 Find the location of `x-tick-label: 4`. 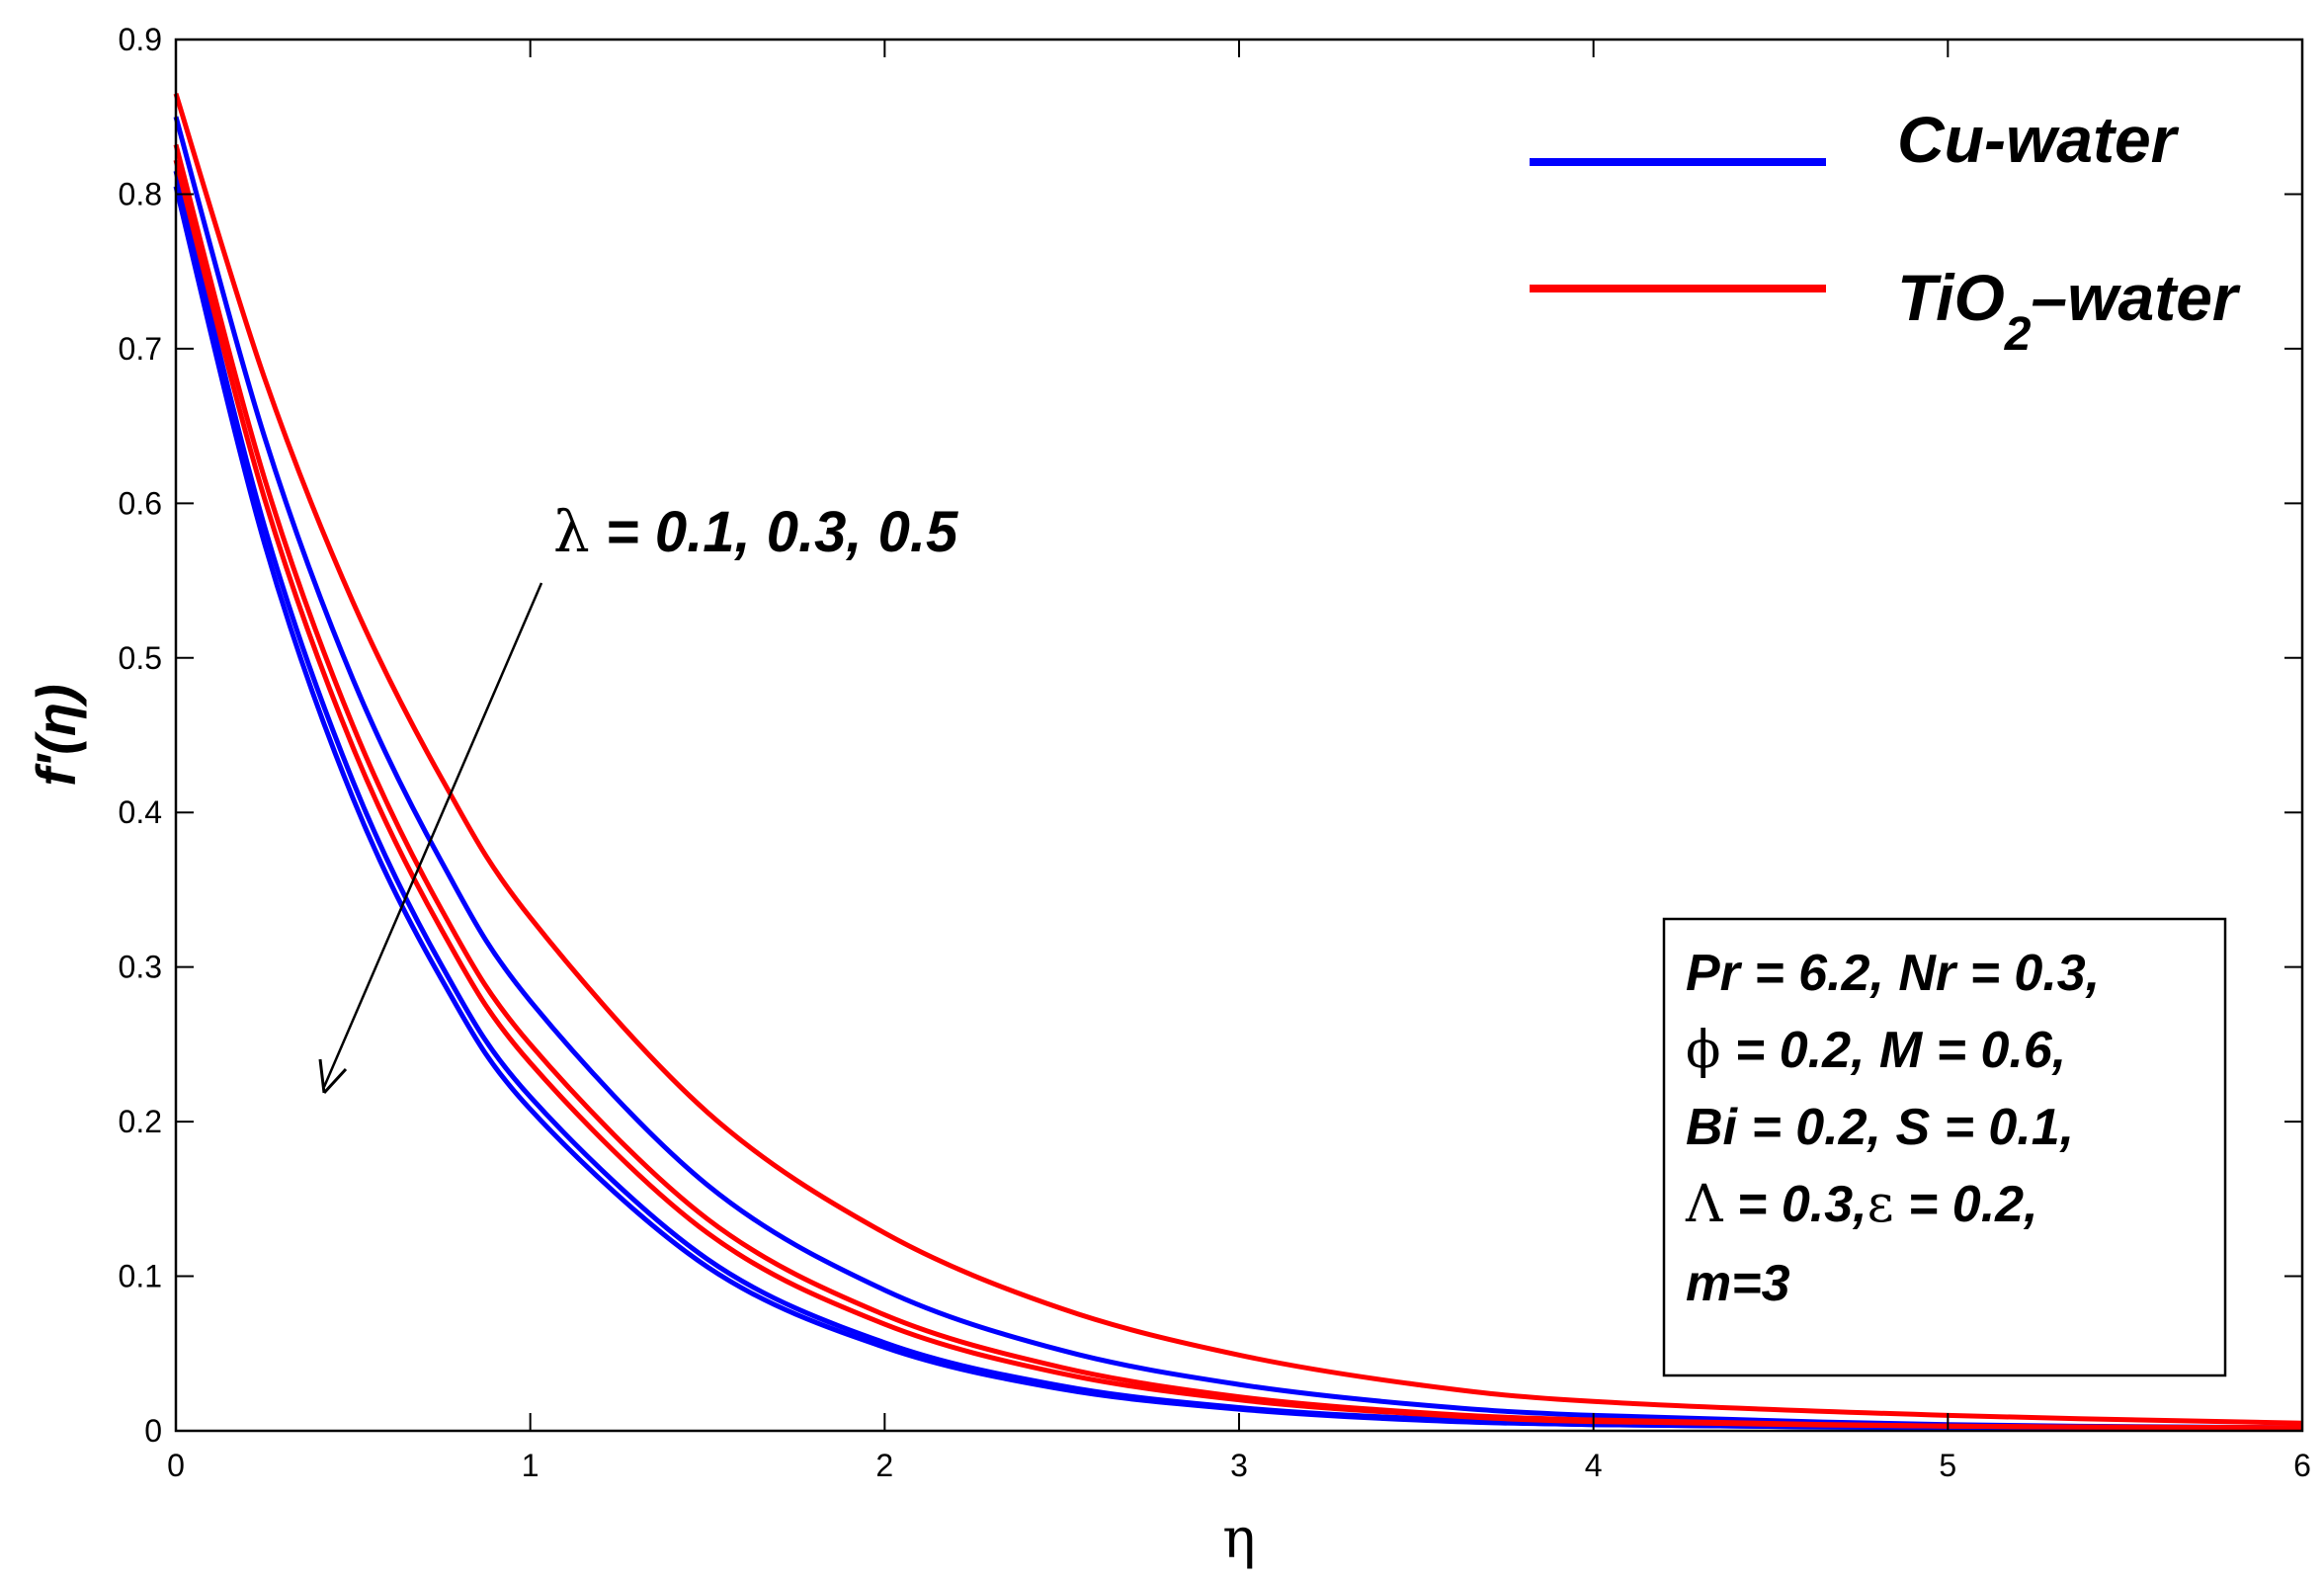

x-tick-label: 4 is located at coordinates (1594, 1465).